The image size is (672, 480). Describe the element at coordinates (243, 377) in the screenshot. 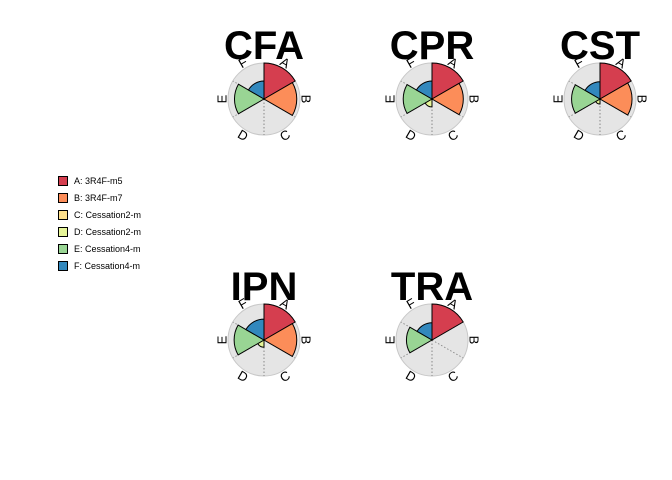

I see `category-label-ipn-d: D` at that location.